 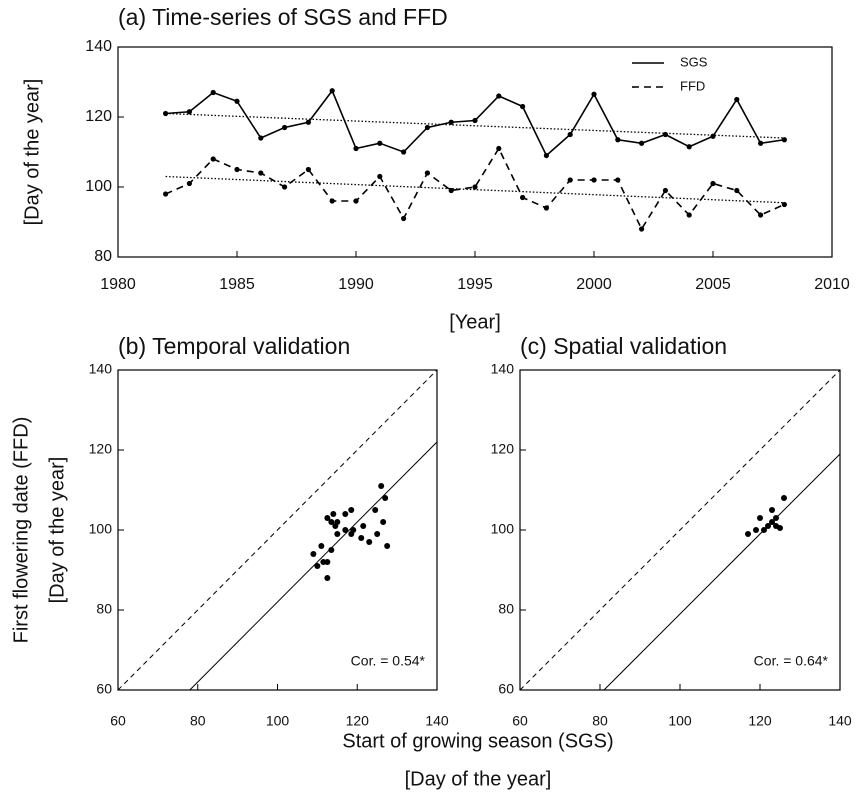 What do you see at coordinates (198, 721) in the screenshot?
I see `x-tick-label: 80` at bounding box center [198, 721].